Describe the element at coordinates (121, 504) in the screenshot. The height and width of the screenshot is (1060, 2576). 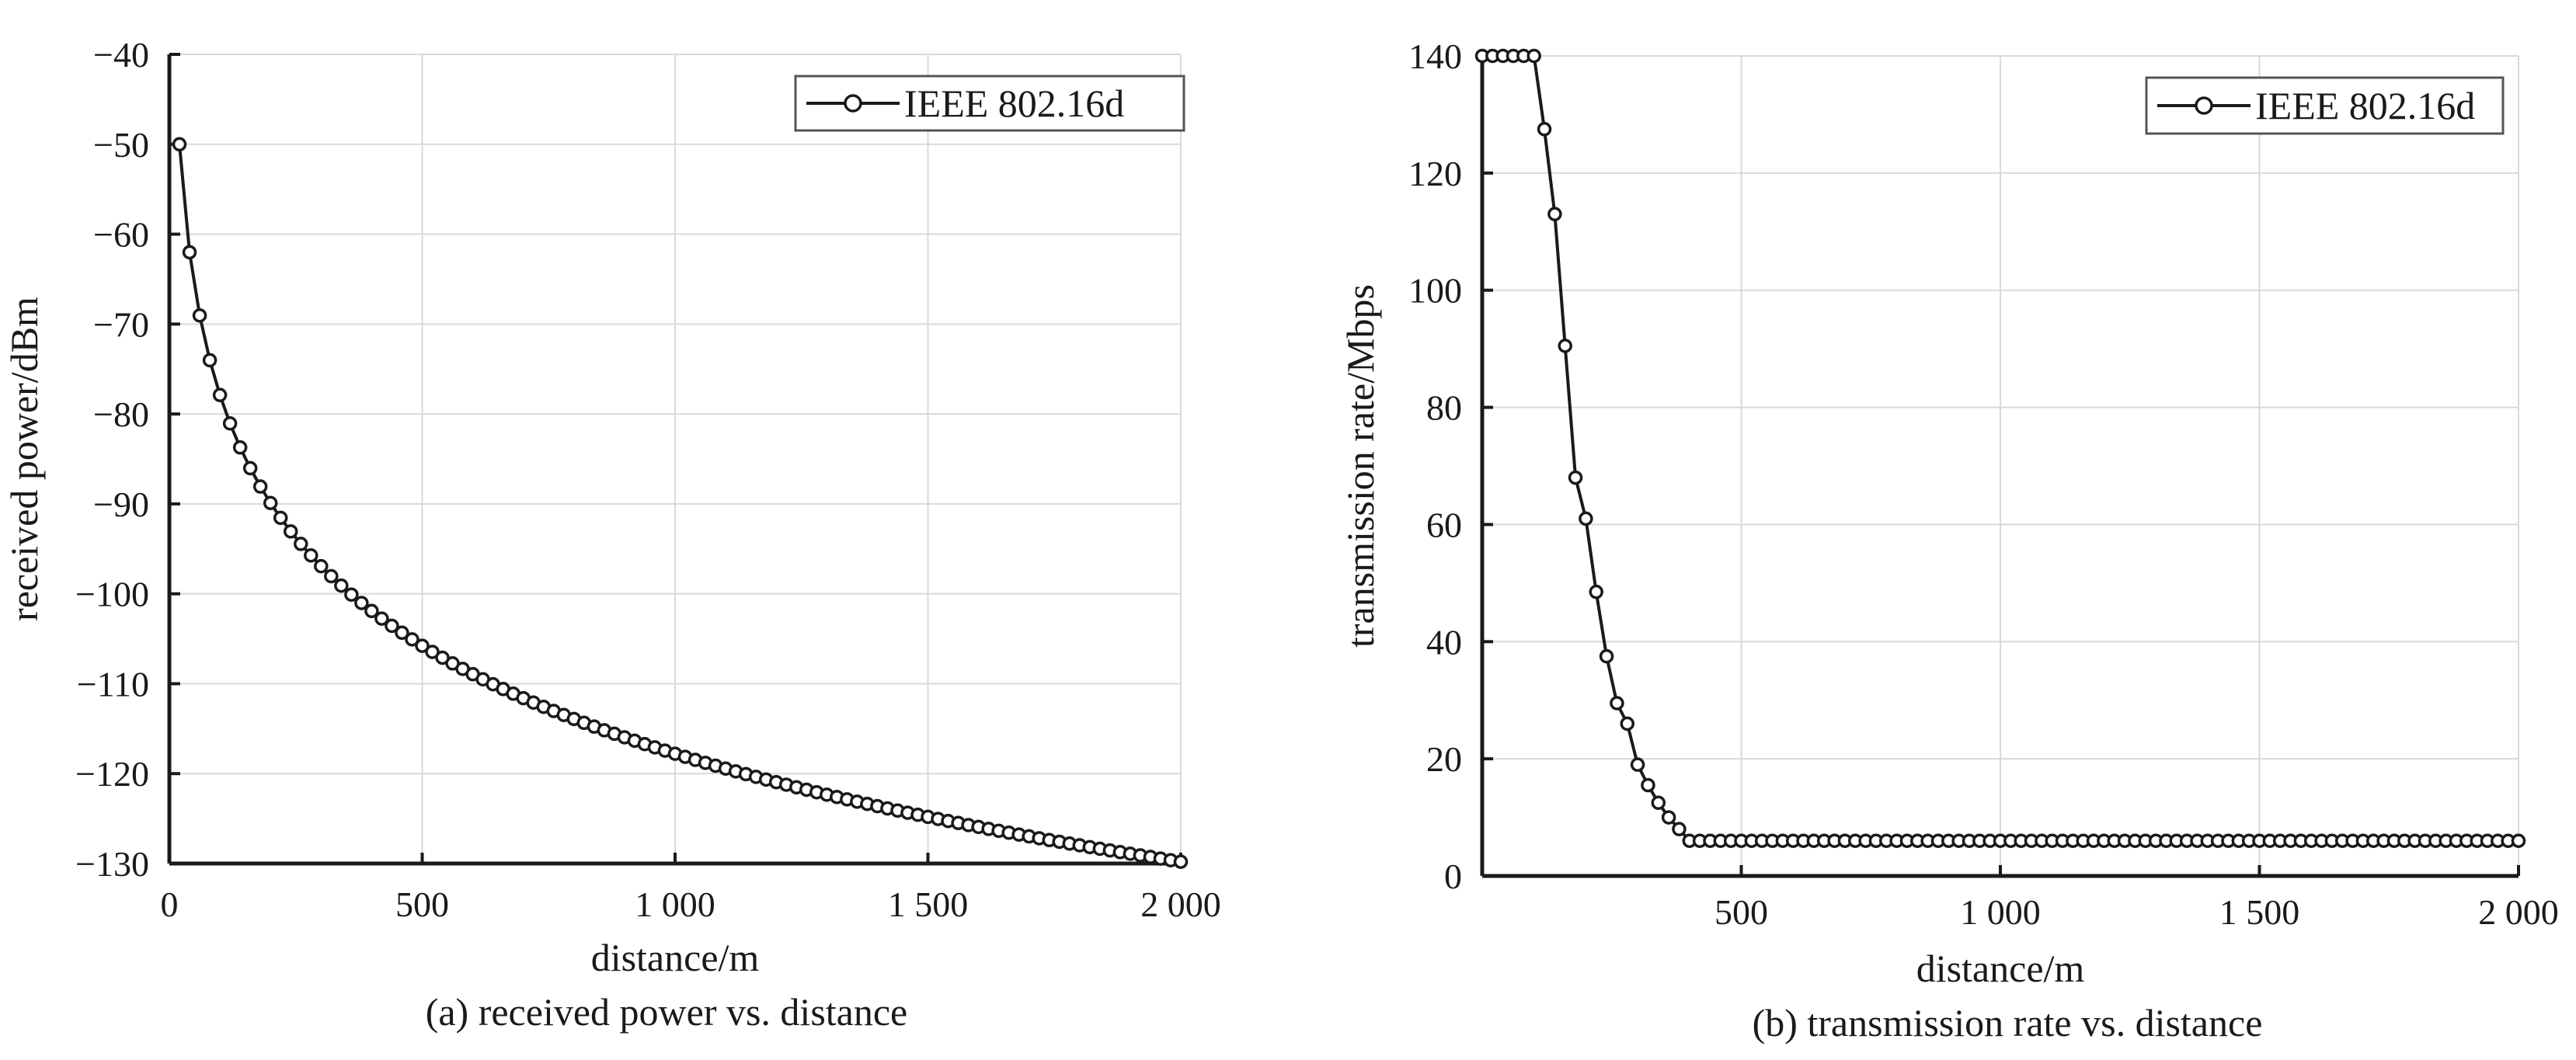
I see `y-tick-label: −90` at that location.